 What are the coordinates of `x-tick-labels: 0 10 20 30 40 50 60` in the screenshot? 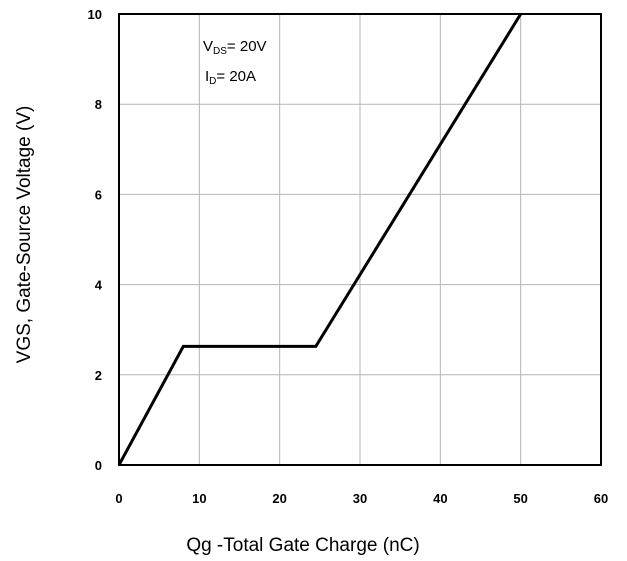 It's located at (361, 498).